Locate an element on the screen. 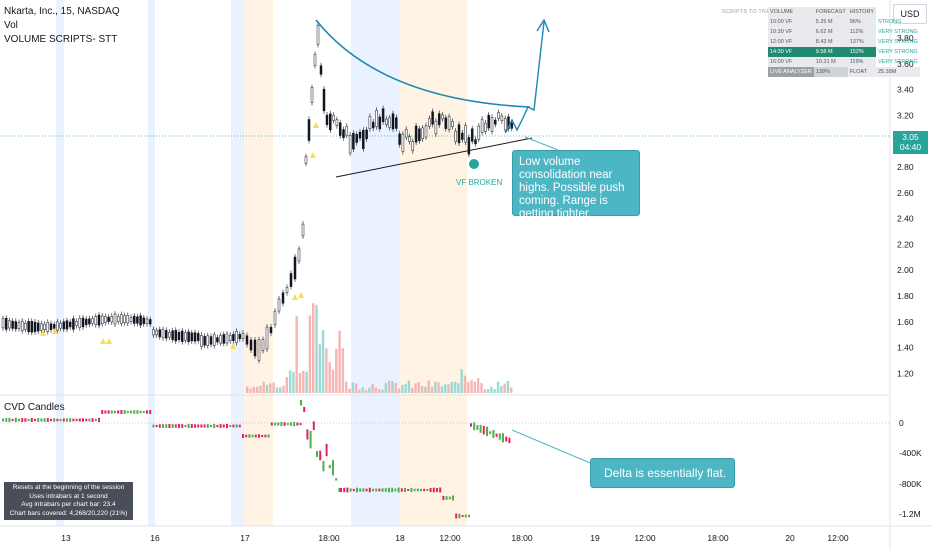 The height and width of the screenshot is (550, 932). projection-arrow is located at coordinates (525, 77).